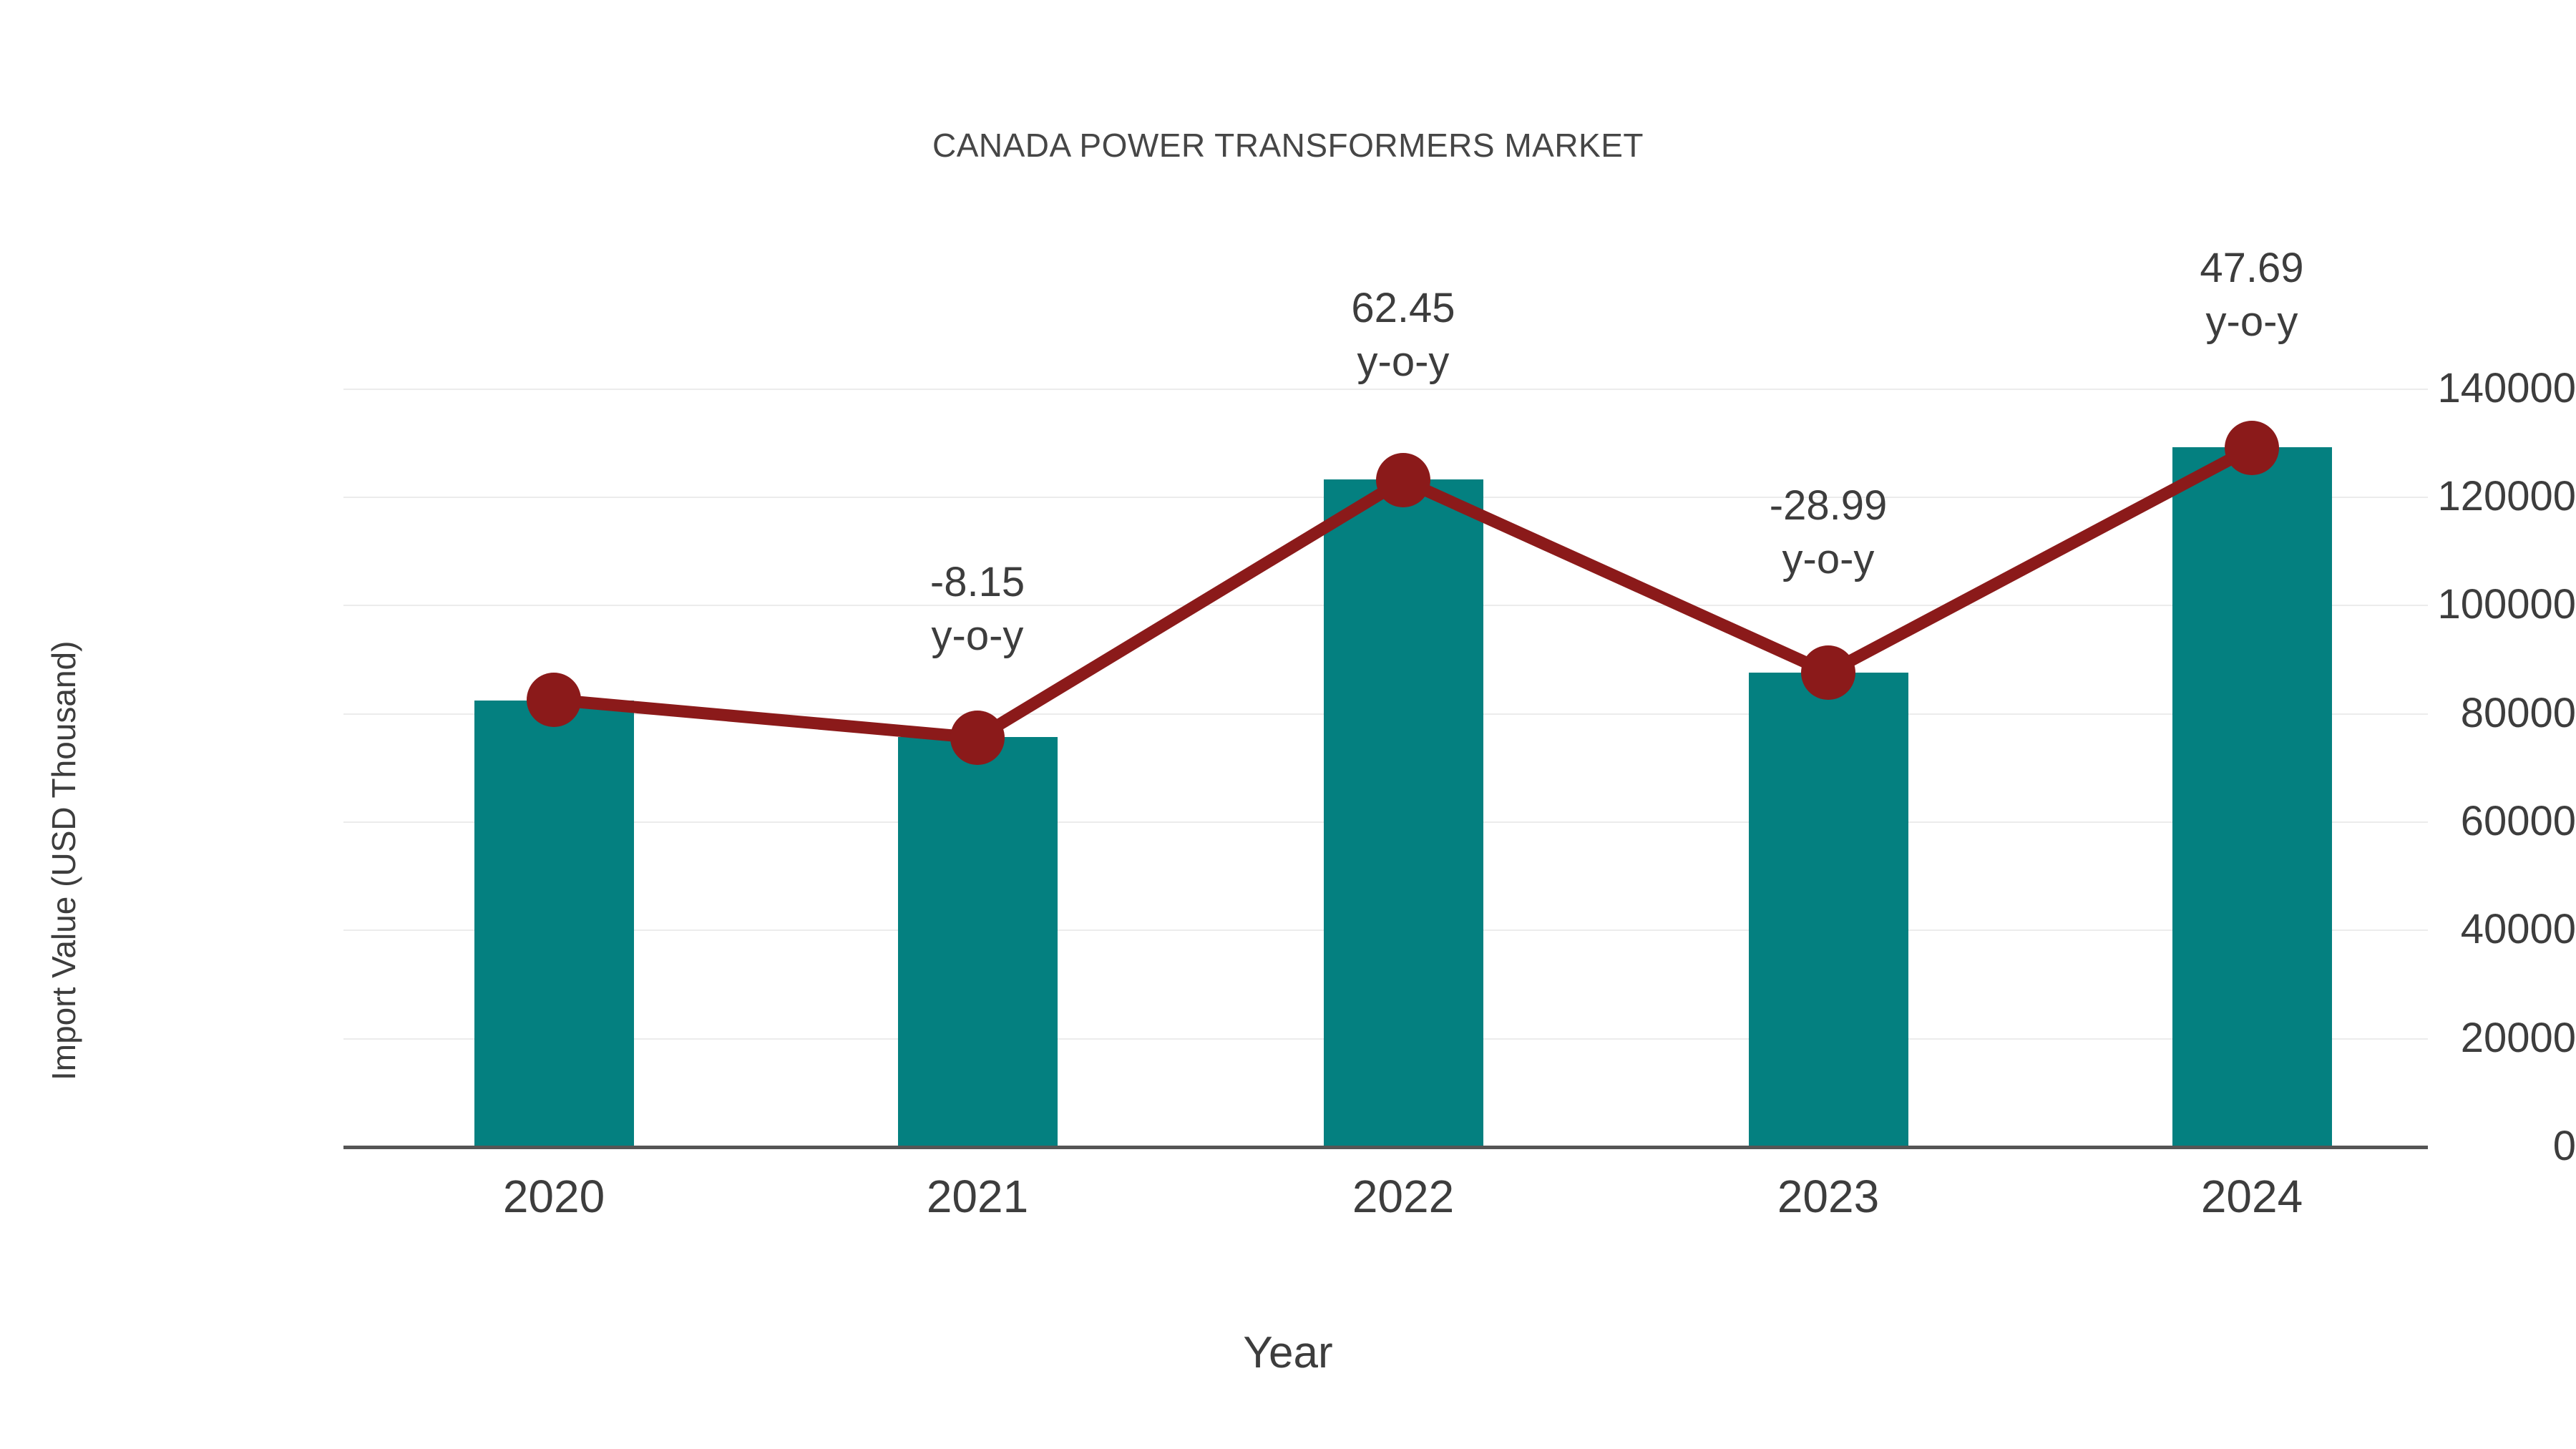 Image resolution: width=2576 pixels, height=1449 pixels. Describe the element at coordinates (2252, 268) in the screenshot. I see `yoy-annotation-value: 47.69` at that location.